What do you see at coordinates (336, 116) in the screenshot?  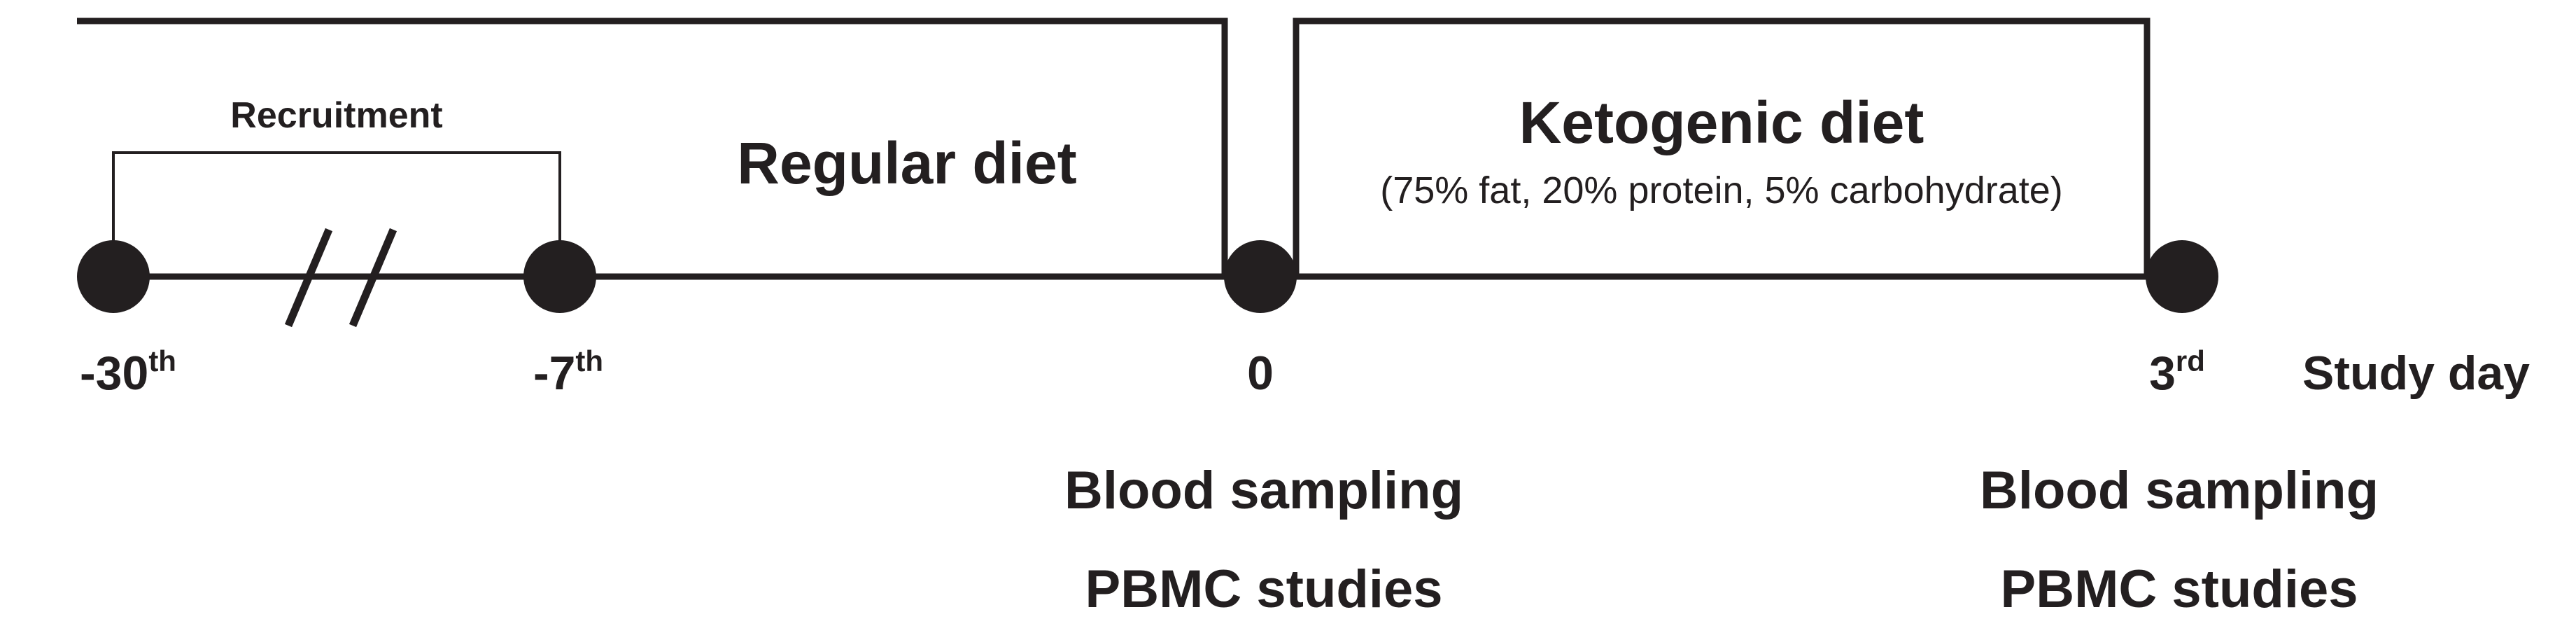 I see `recruitment-label: Recruitment` at bounding box center [336, 116].